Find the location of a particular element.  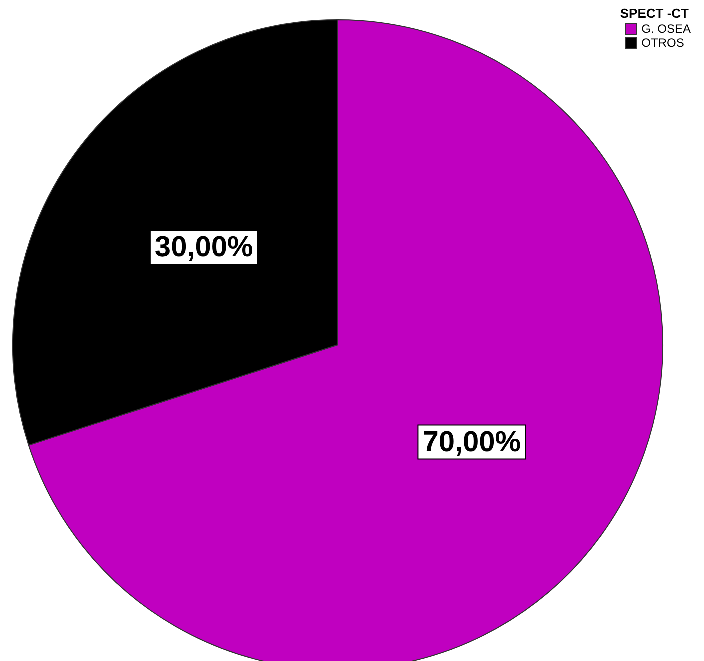

data-label: 70,00% is located at coordinates (472, 442).